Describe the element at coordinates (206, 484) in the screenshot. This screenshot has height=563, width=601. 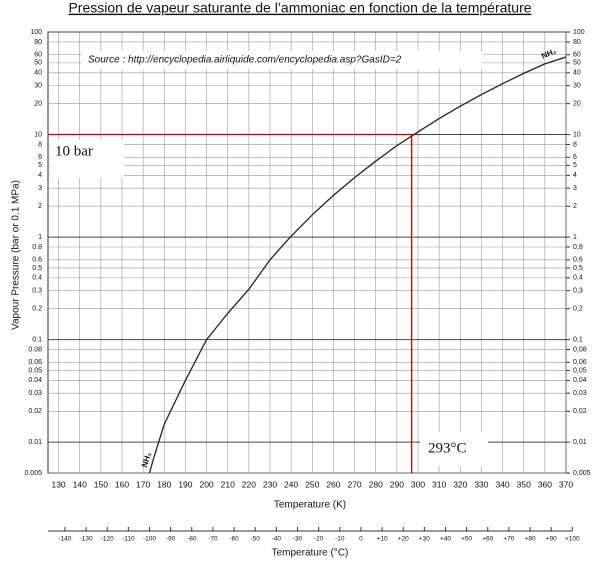
I see `x-tick-label: 200` at that location.